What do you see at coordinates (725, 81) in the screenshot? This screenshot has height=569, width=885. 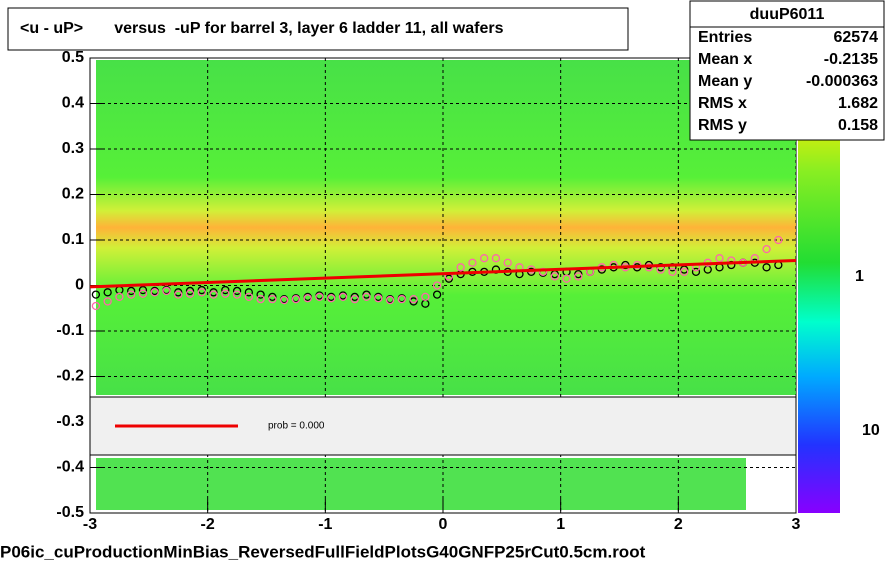 I see `stats-label: Mean y` at bounding box center [725, 81].